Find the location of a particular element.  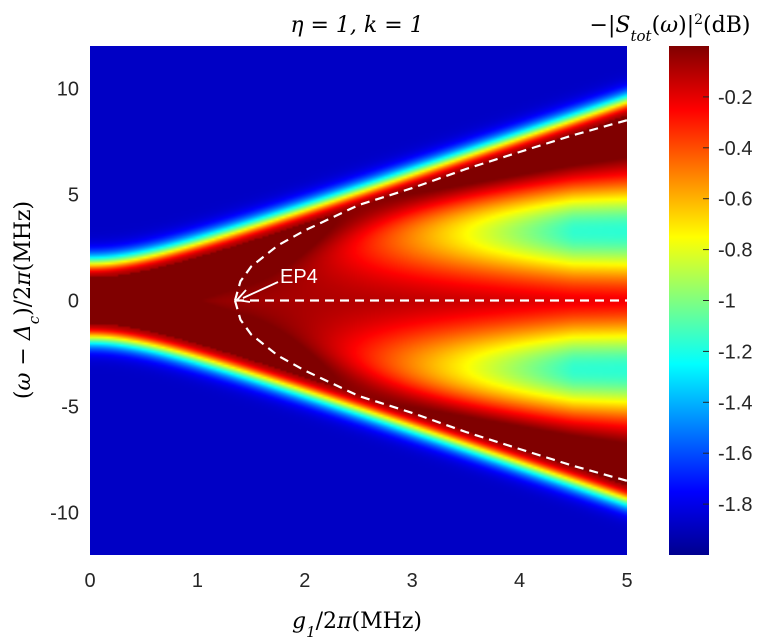

y-tick-label: -5 is located at coordinates (70, 408).